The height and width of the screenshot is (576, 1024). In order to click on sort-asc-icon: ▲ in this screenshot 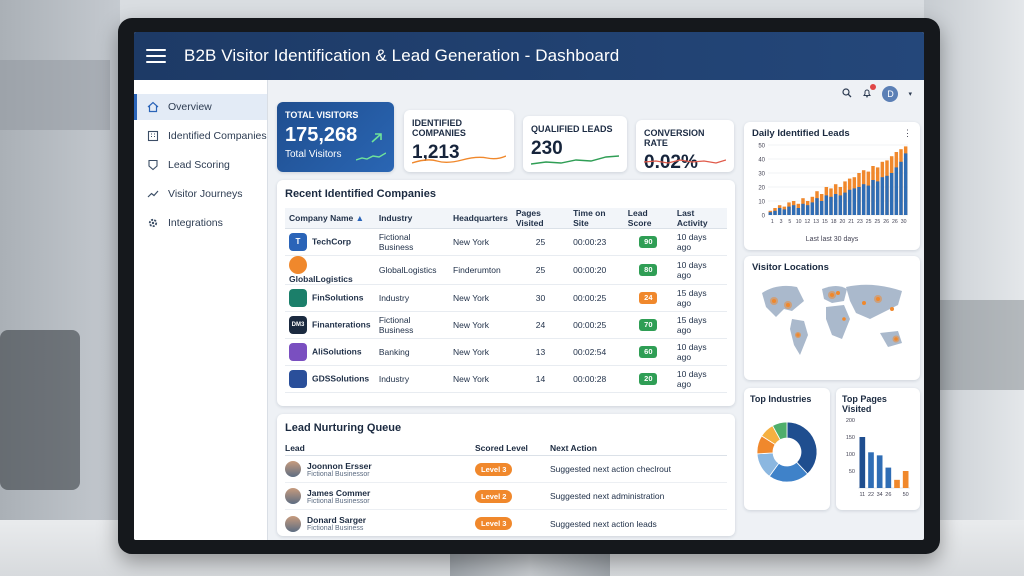, I will do `click(360, 218)`.